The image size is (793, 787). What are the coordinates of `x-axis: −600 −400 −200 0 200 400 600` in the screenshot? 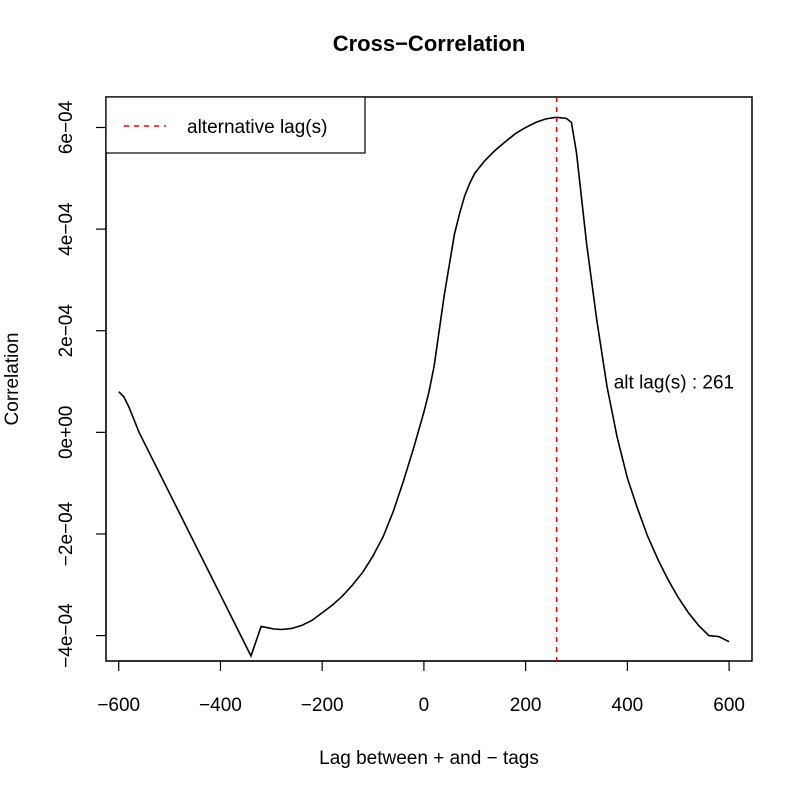 It's located at (421, 688).